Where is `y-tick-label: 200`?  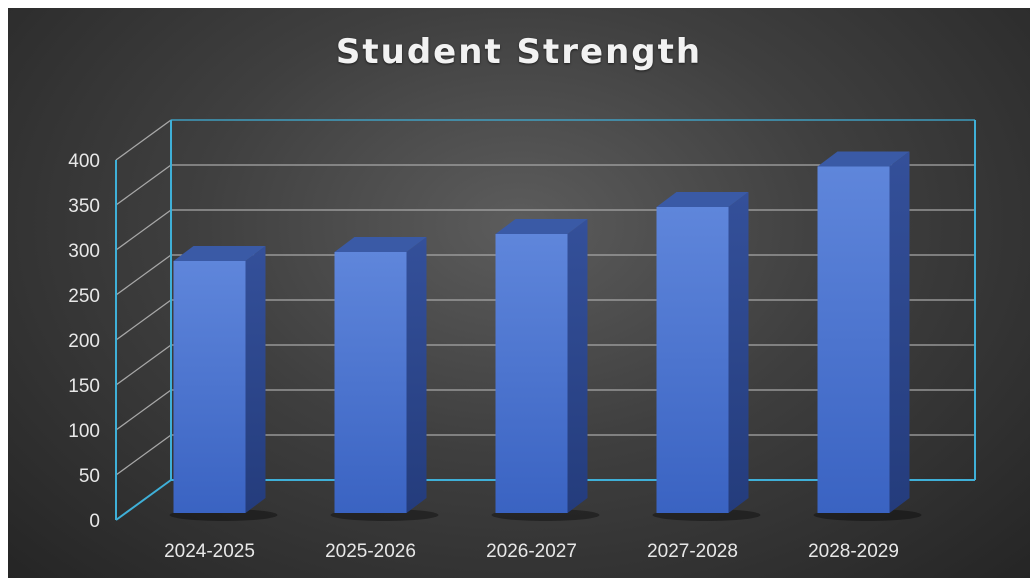
y-tick-label: 200 is located at coordinates (84, 341).